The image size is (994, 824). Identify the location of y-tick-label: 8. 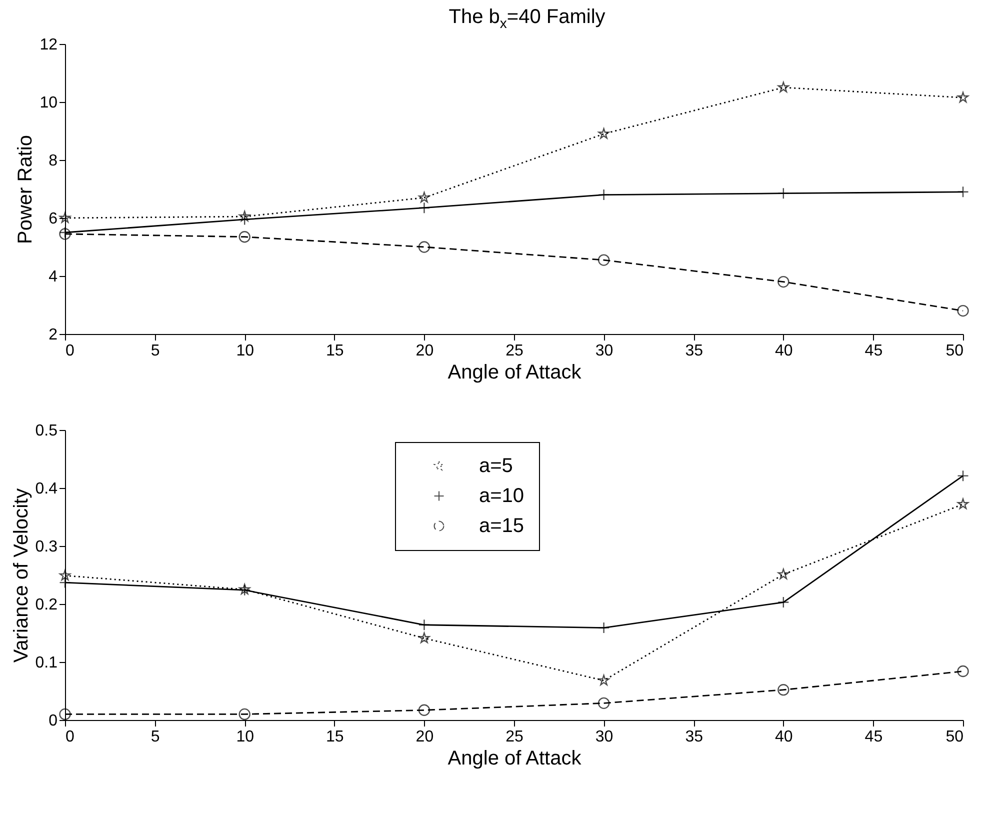
(53, 161).